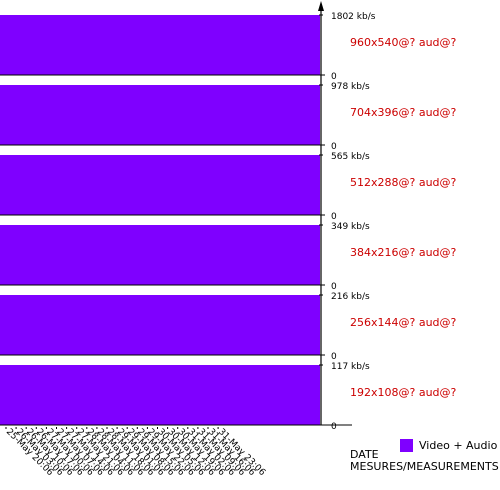 This screenshot has height=490, width=500. Describe the element at coordinates (350, 157) in the screenshot. I see `y-tick-max-label-panel-3: 565 kb/s` at that location.